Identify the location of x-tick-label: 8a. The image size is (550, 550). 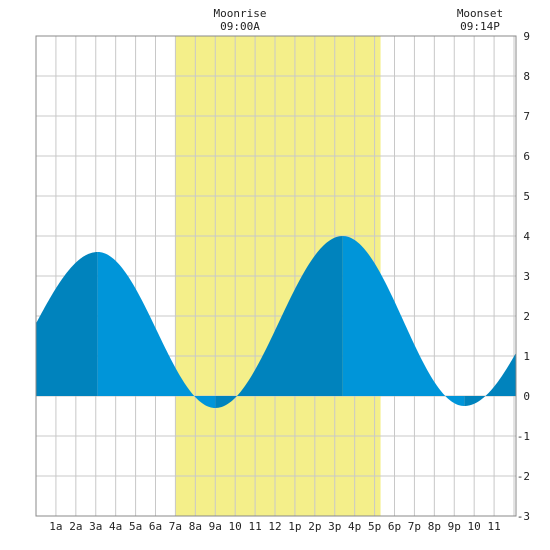
(195, 526).